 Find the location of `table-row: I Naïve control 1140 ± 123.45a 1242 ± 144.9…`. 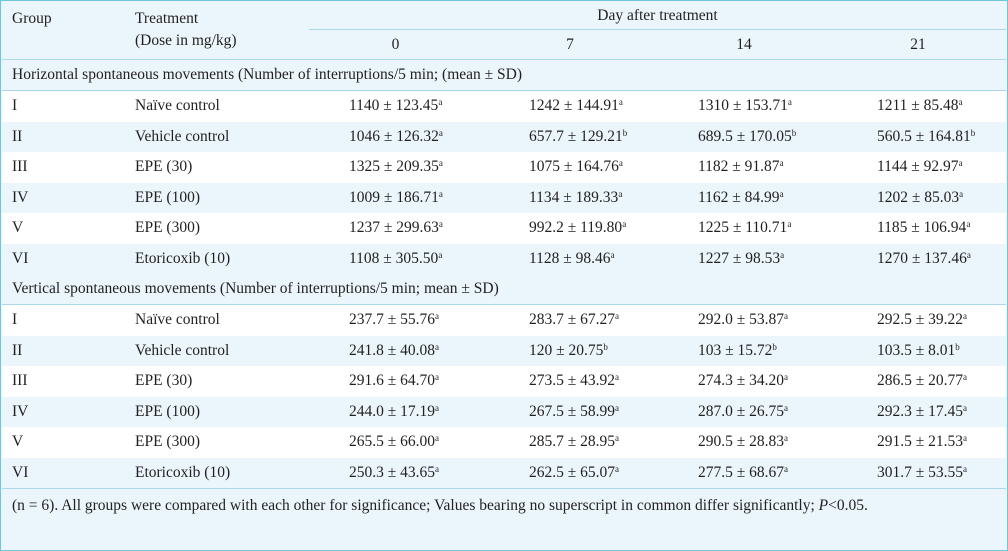

table-row: I Naïve control 1140 ± 123.45a 1242 ± 144.9… is located at coordinates (504, 106).